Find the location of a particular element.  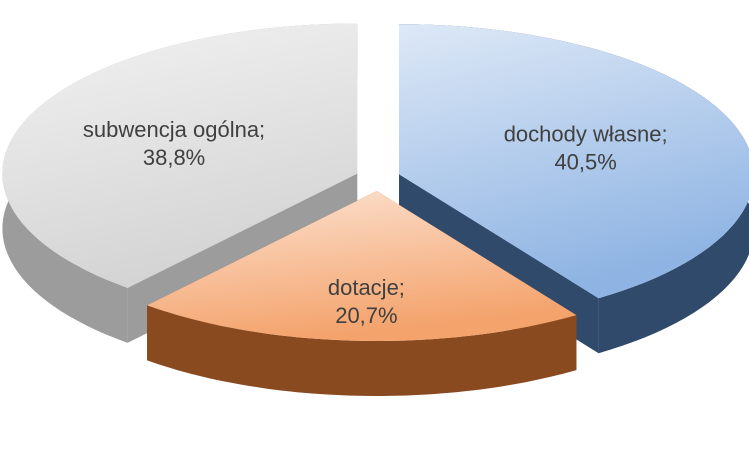

category-label: dotacje; is located at coordinates (366, 287).